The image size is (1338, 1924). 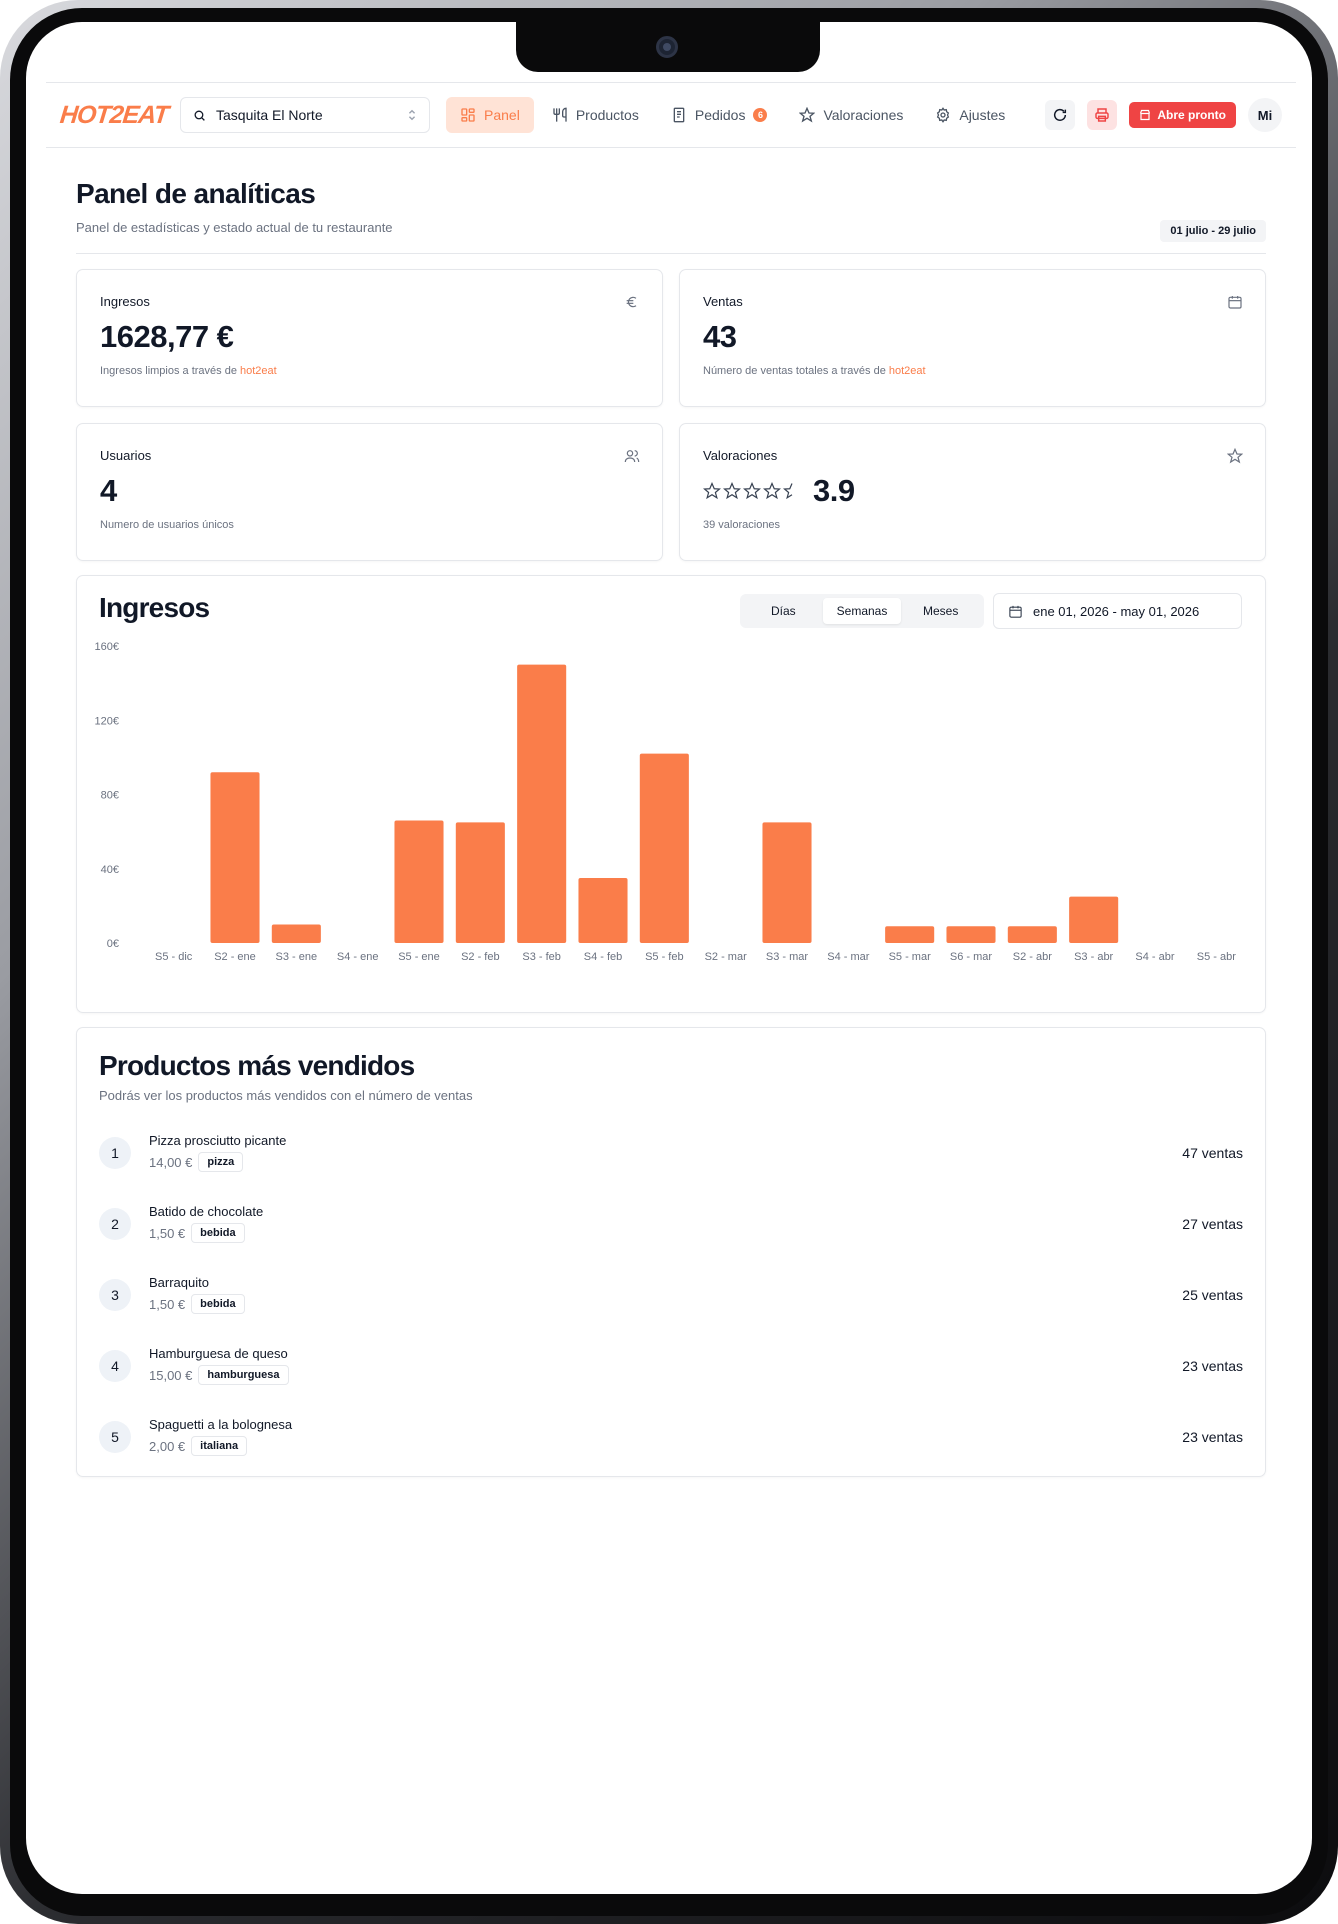 What do you see at coordinates (490, 115) in the screenshot?
I see `nav-item-panel: Panel` at bounding box center [490, 115].